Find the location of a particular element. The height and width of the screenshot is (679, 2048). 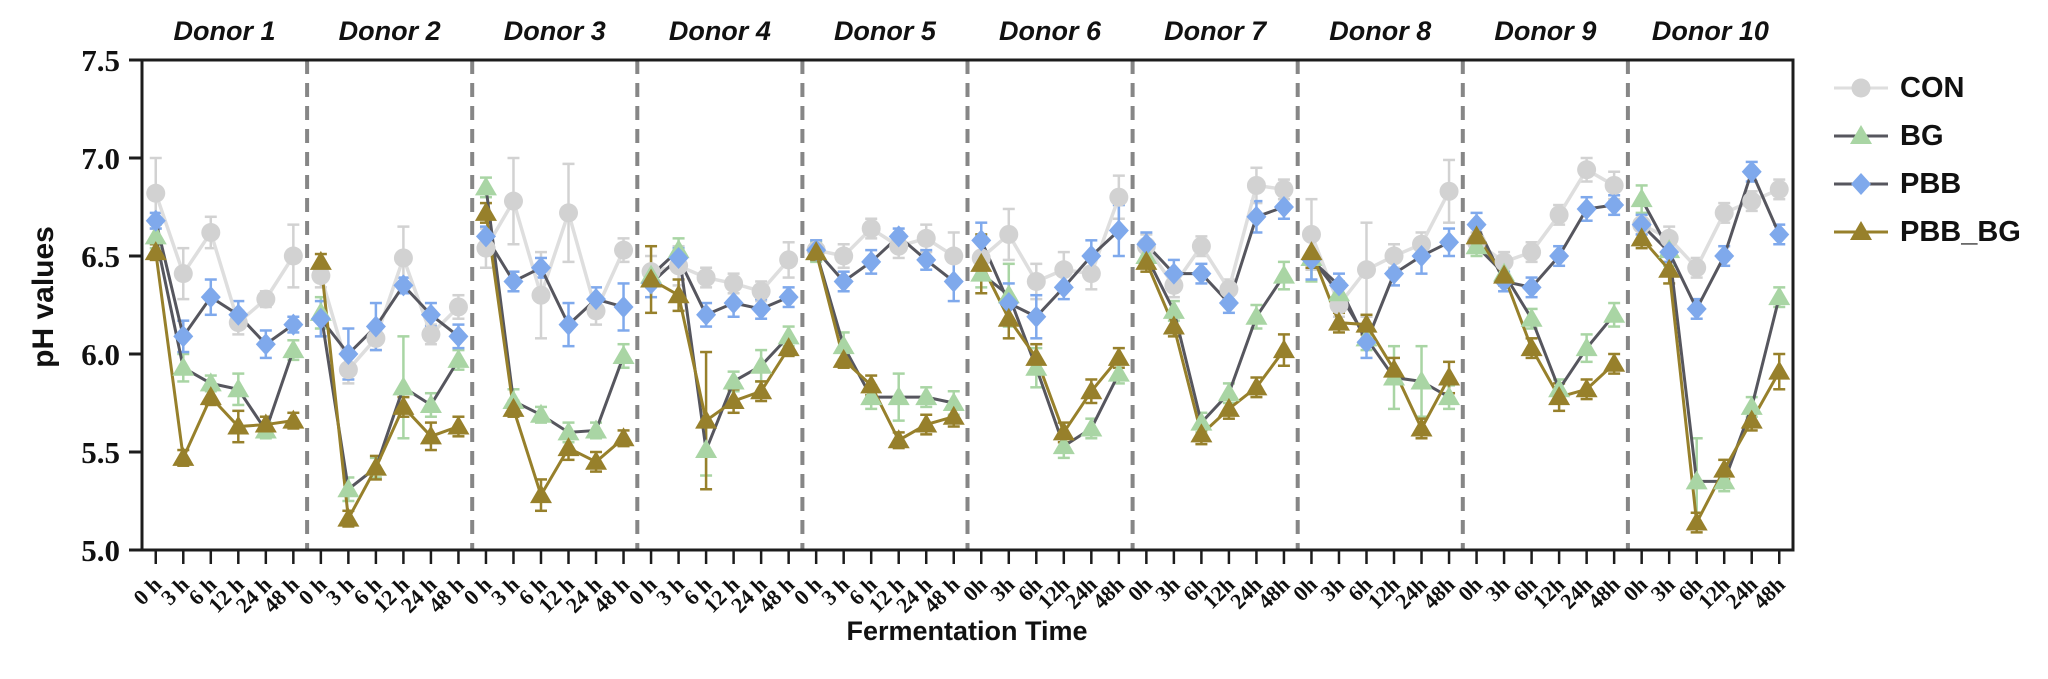

donor-title: Donor 10 is located at coordinates (1710, 31).